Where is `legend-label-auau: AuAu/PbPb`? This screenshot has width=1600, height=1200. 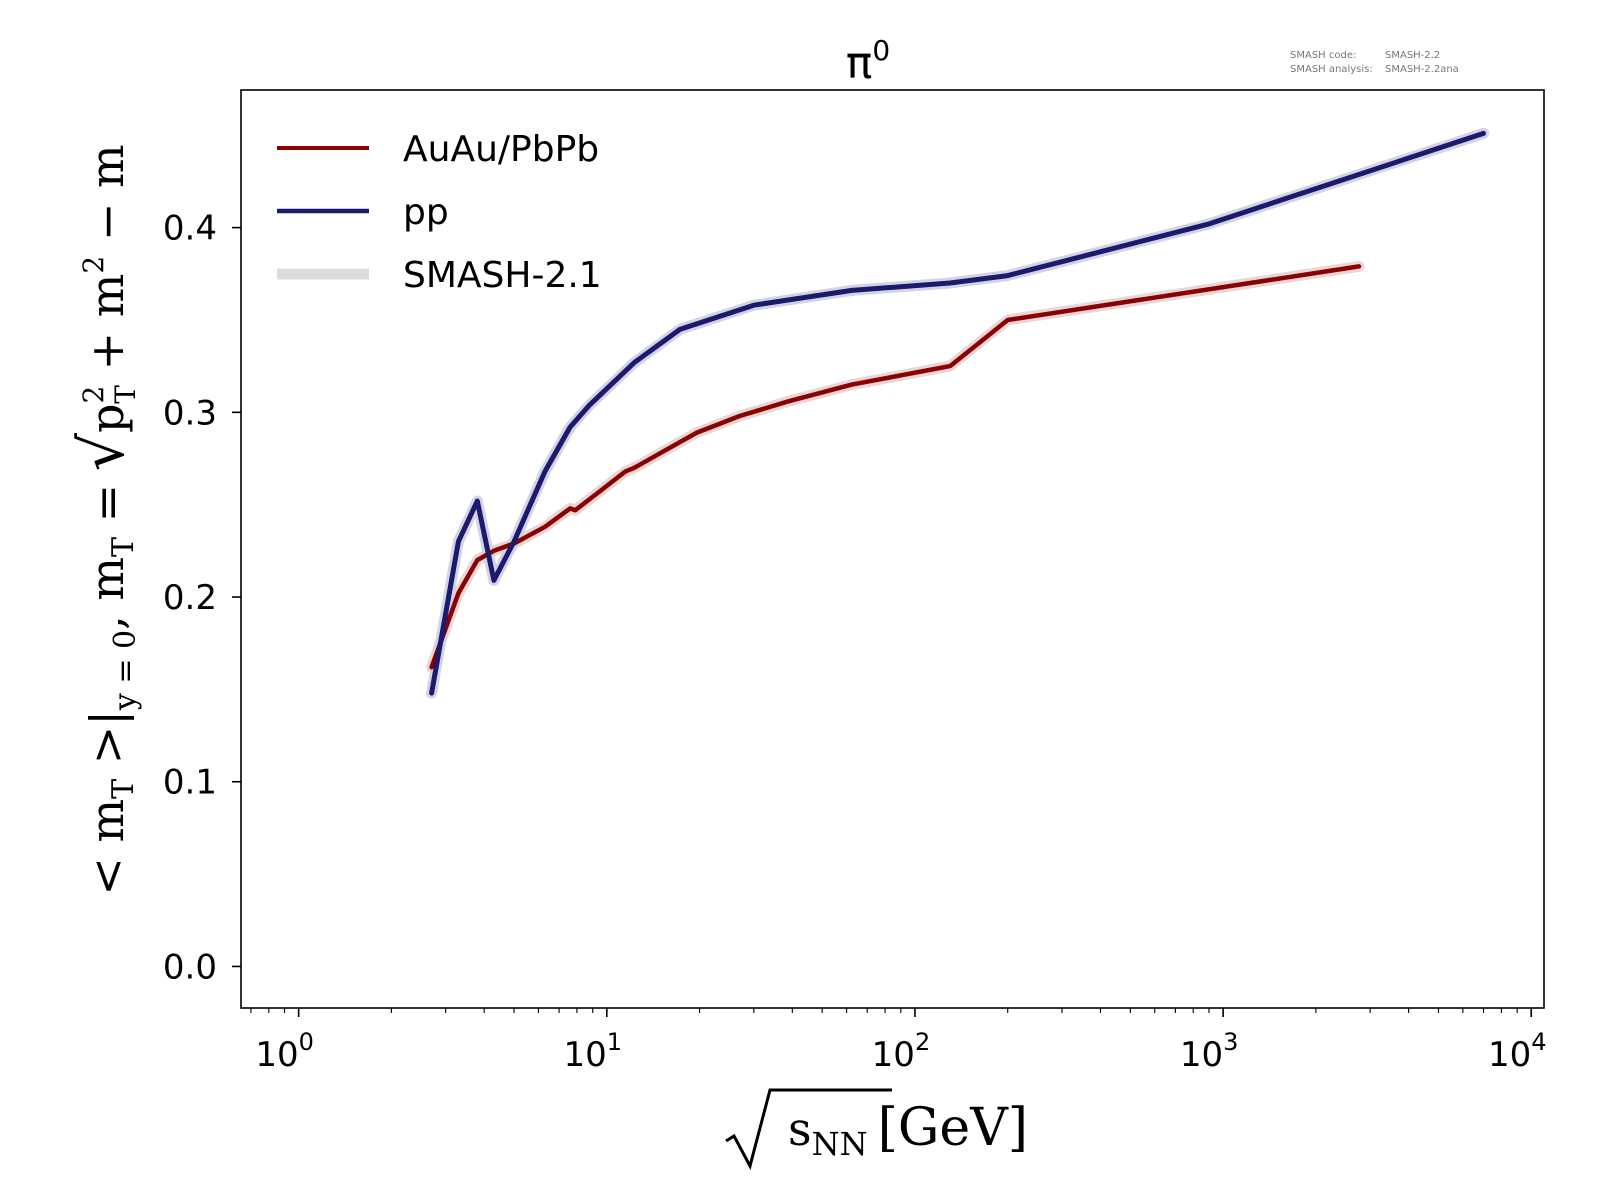 legend-label-auau: AuAu/PbPb is located at coordinates (501, 149).